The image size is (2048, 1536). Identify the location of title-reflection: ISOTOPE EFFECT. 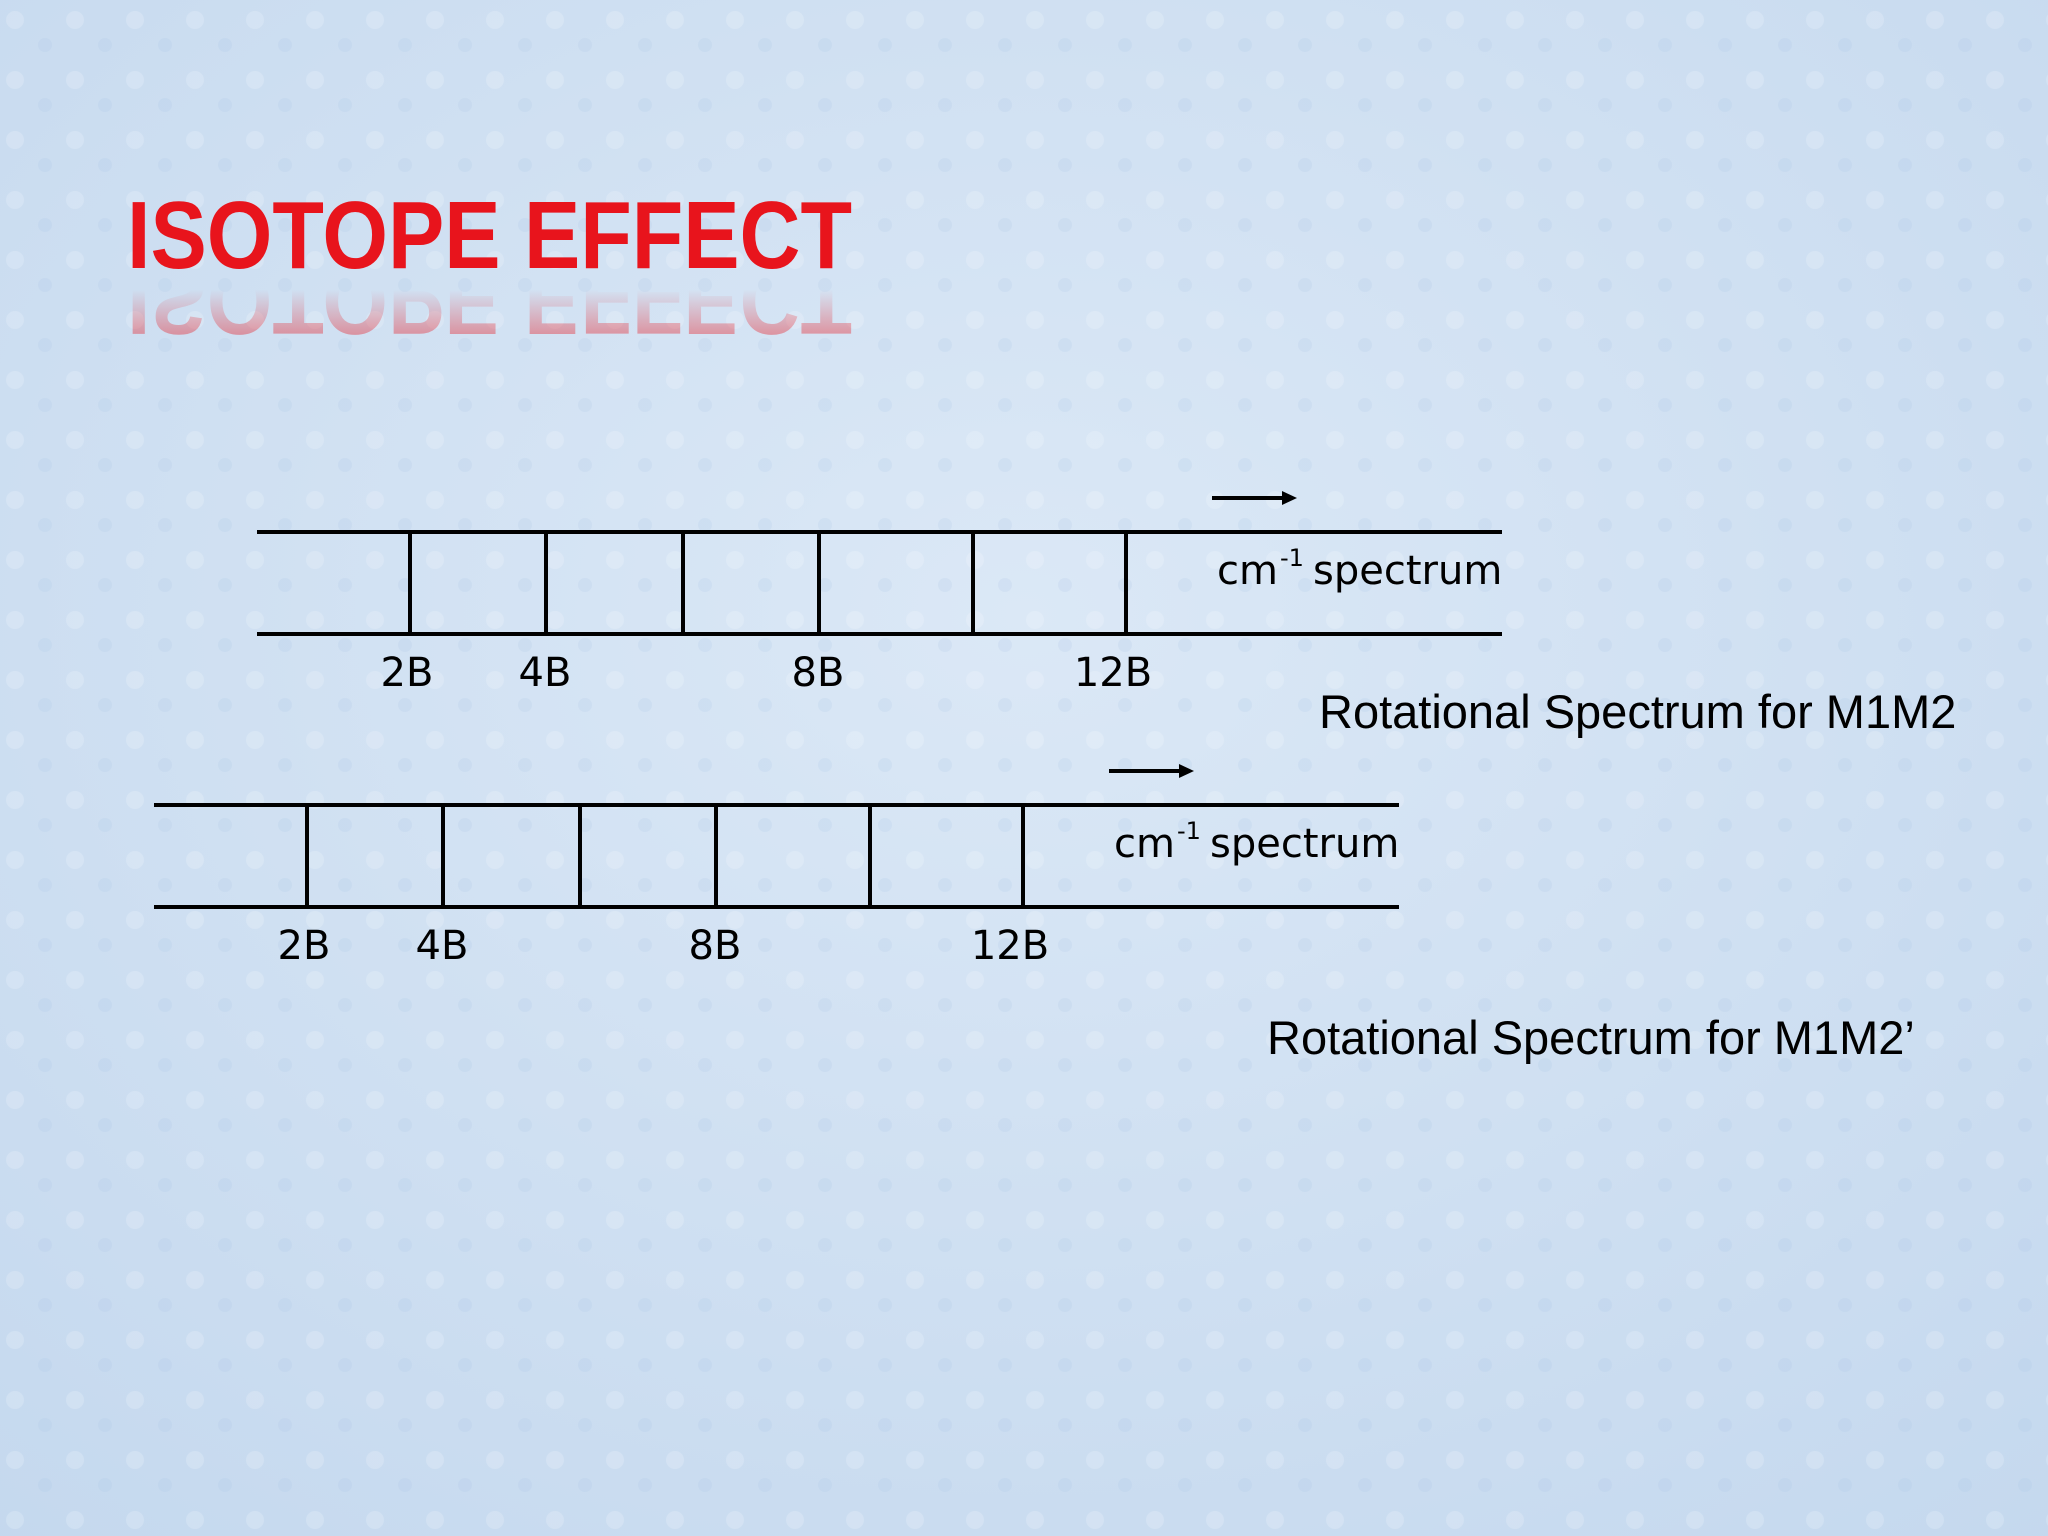
(489, 300).